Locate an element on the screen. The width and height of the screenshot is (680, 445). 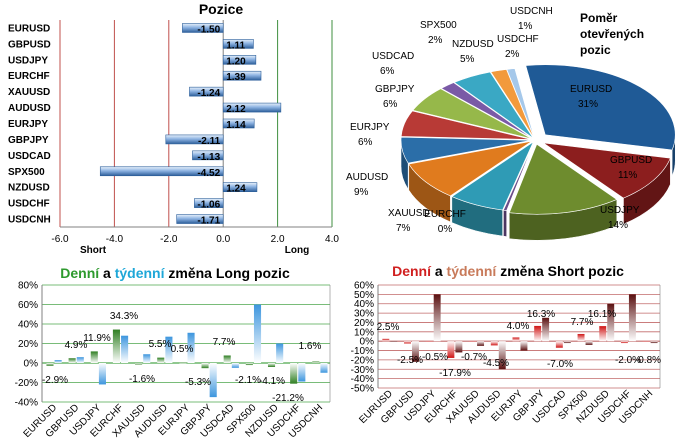
pie-label-usdcad: USDCAD is located at coordinates (393, 56).